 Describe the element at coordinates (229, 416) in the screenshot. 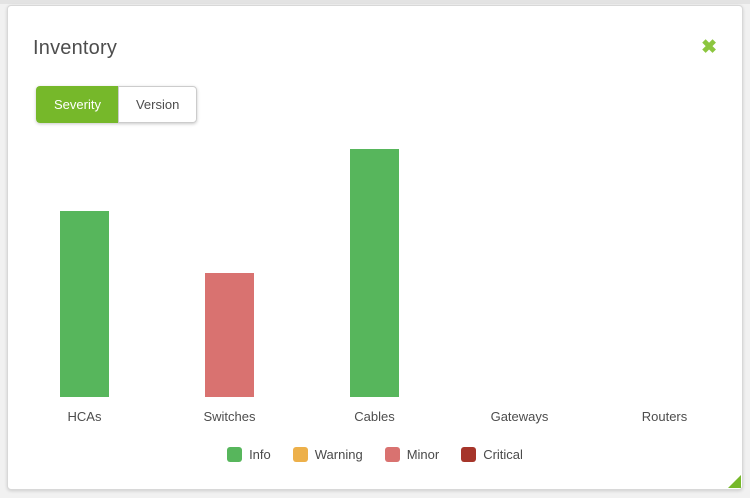

I see `category-label-switches: Switches` at that location.